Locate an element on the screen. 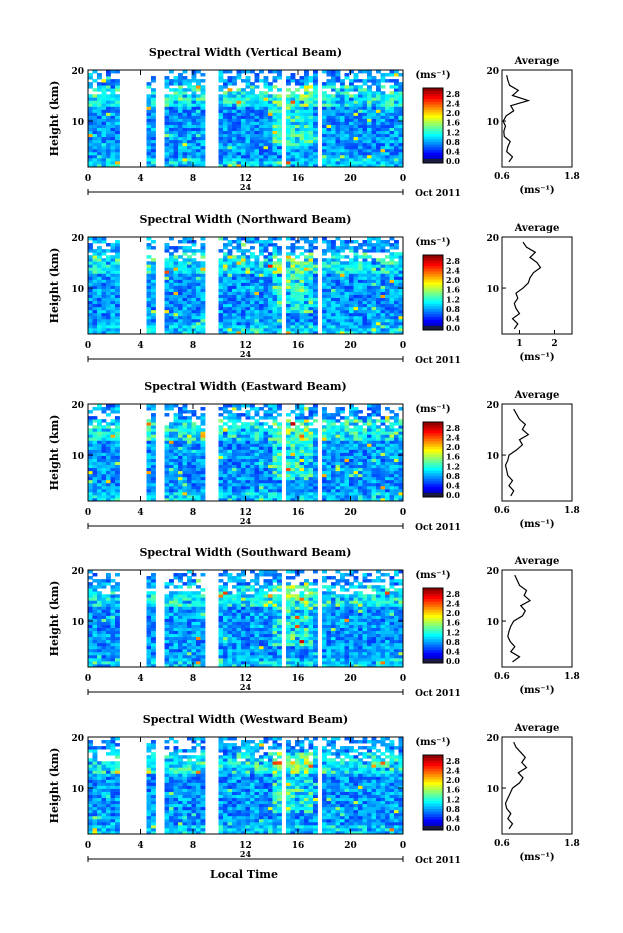 This screenshot has width=623, height=933. average-x-tick-label: 2 is located at coordinates (554, 344).